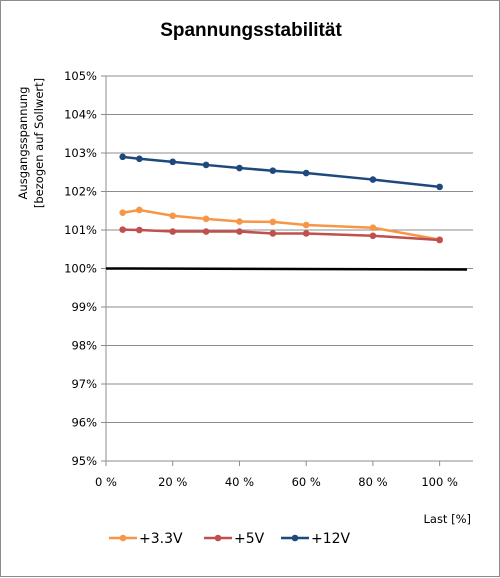 The height and width of the screenshot is (578, 500). I want to click on y-tick-label: 97%, so click(84, 384).